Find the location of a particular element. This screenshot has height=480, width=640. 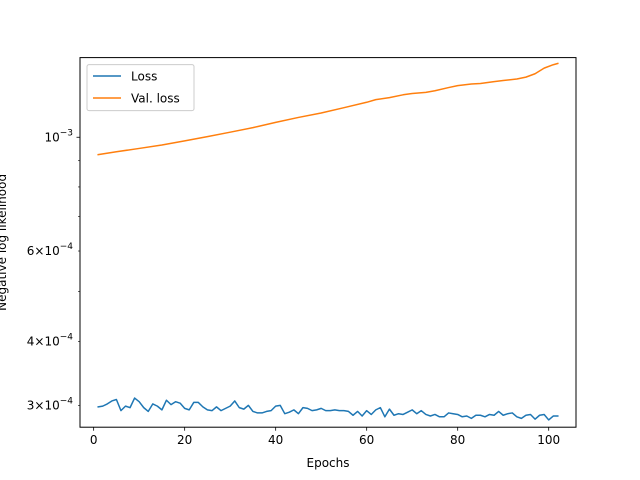

y-tick-label: 3×10⁻⁴ is located at coordinates (50, 404).